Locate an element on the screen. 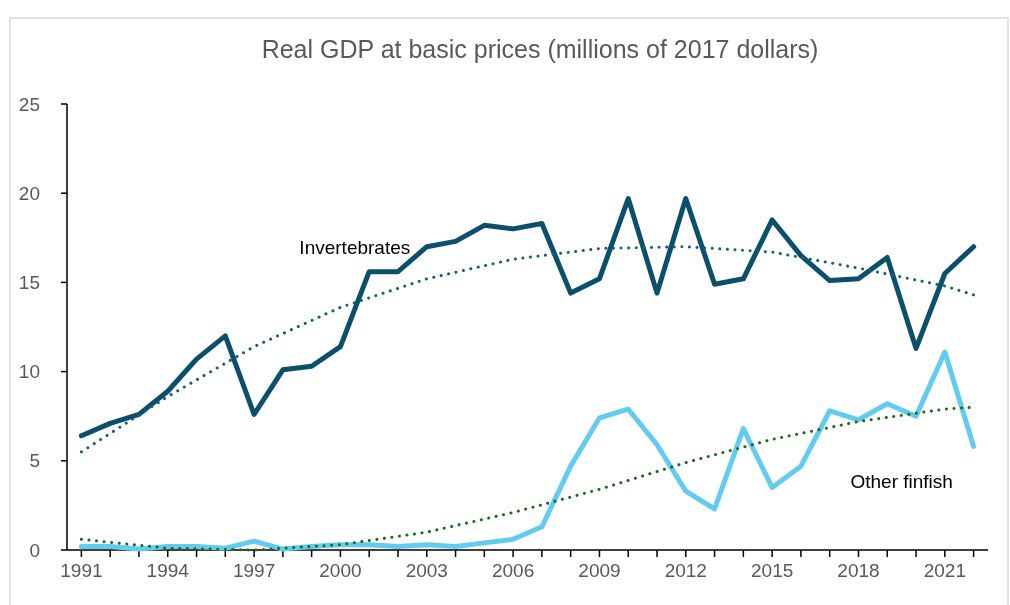 This screenshot has height=605, width=1010. chart-title: Real GDP at basic prices (millions of 2017 dollars) is located at coordinates (540, 49).